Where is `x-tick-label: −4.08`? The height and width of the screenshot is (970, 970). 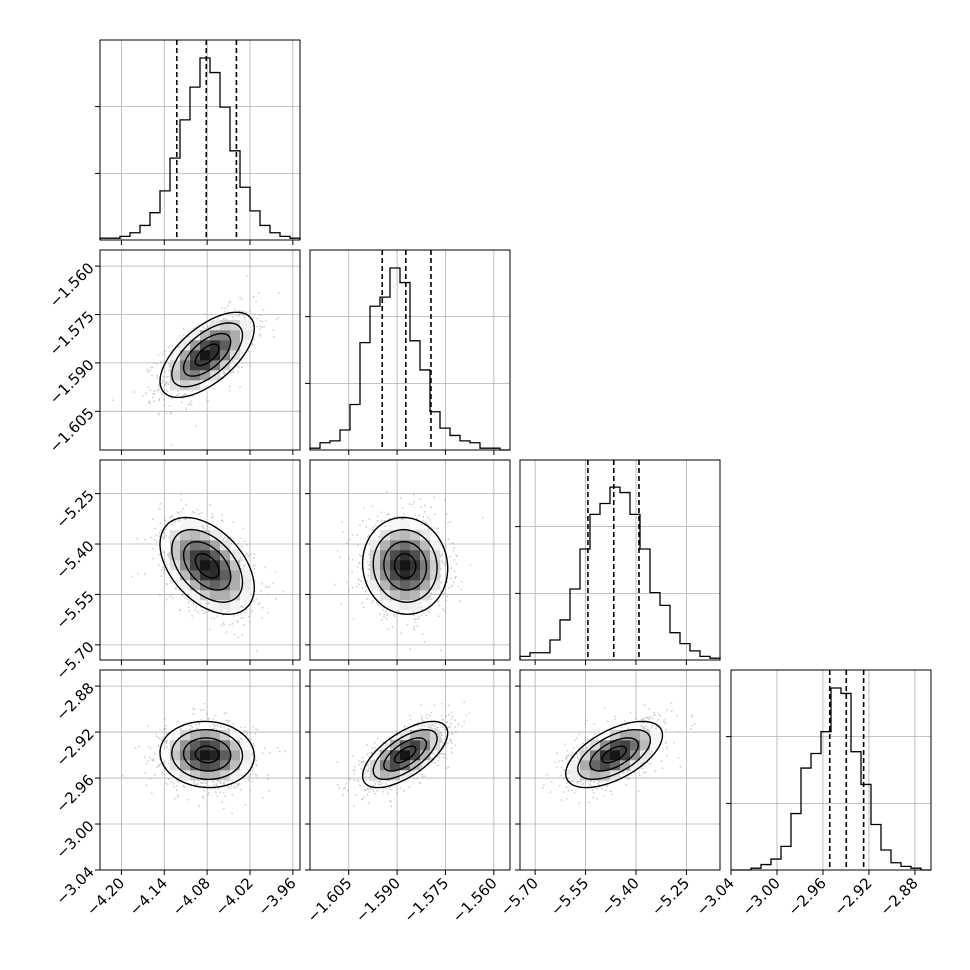 x-tick-label: −4.08 is located at coordinates (191, 896).